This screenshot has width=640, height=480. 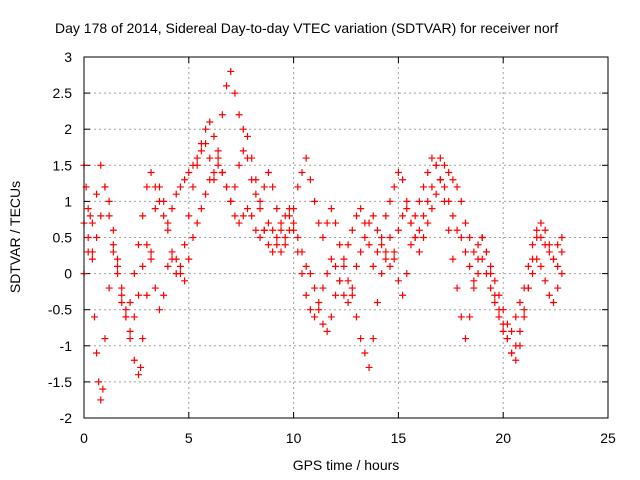 I want to click on x-tick-label: 25, so click(x=608, y=438).